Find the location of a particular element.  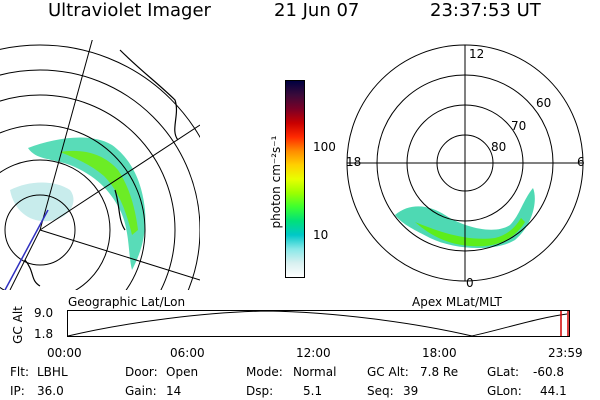

mlat-label-60: 60 is located at coordinates (544, 103).